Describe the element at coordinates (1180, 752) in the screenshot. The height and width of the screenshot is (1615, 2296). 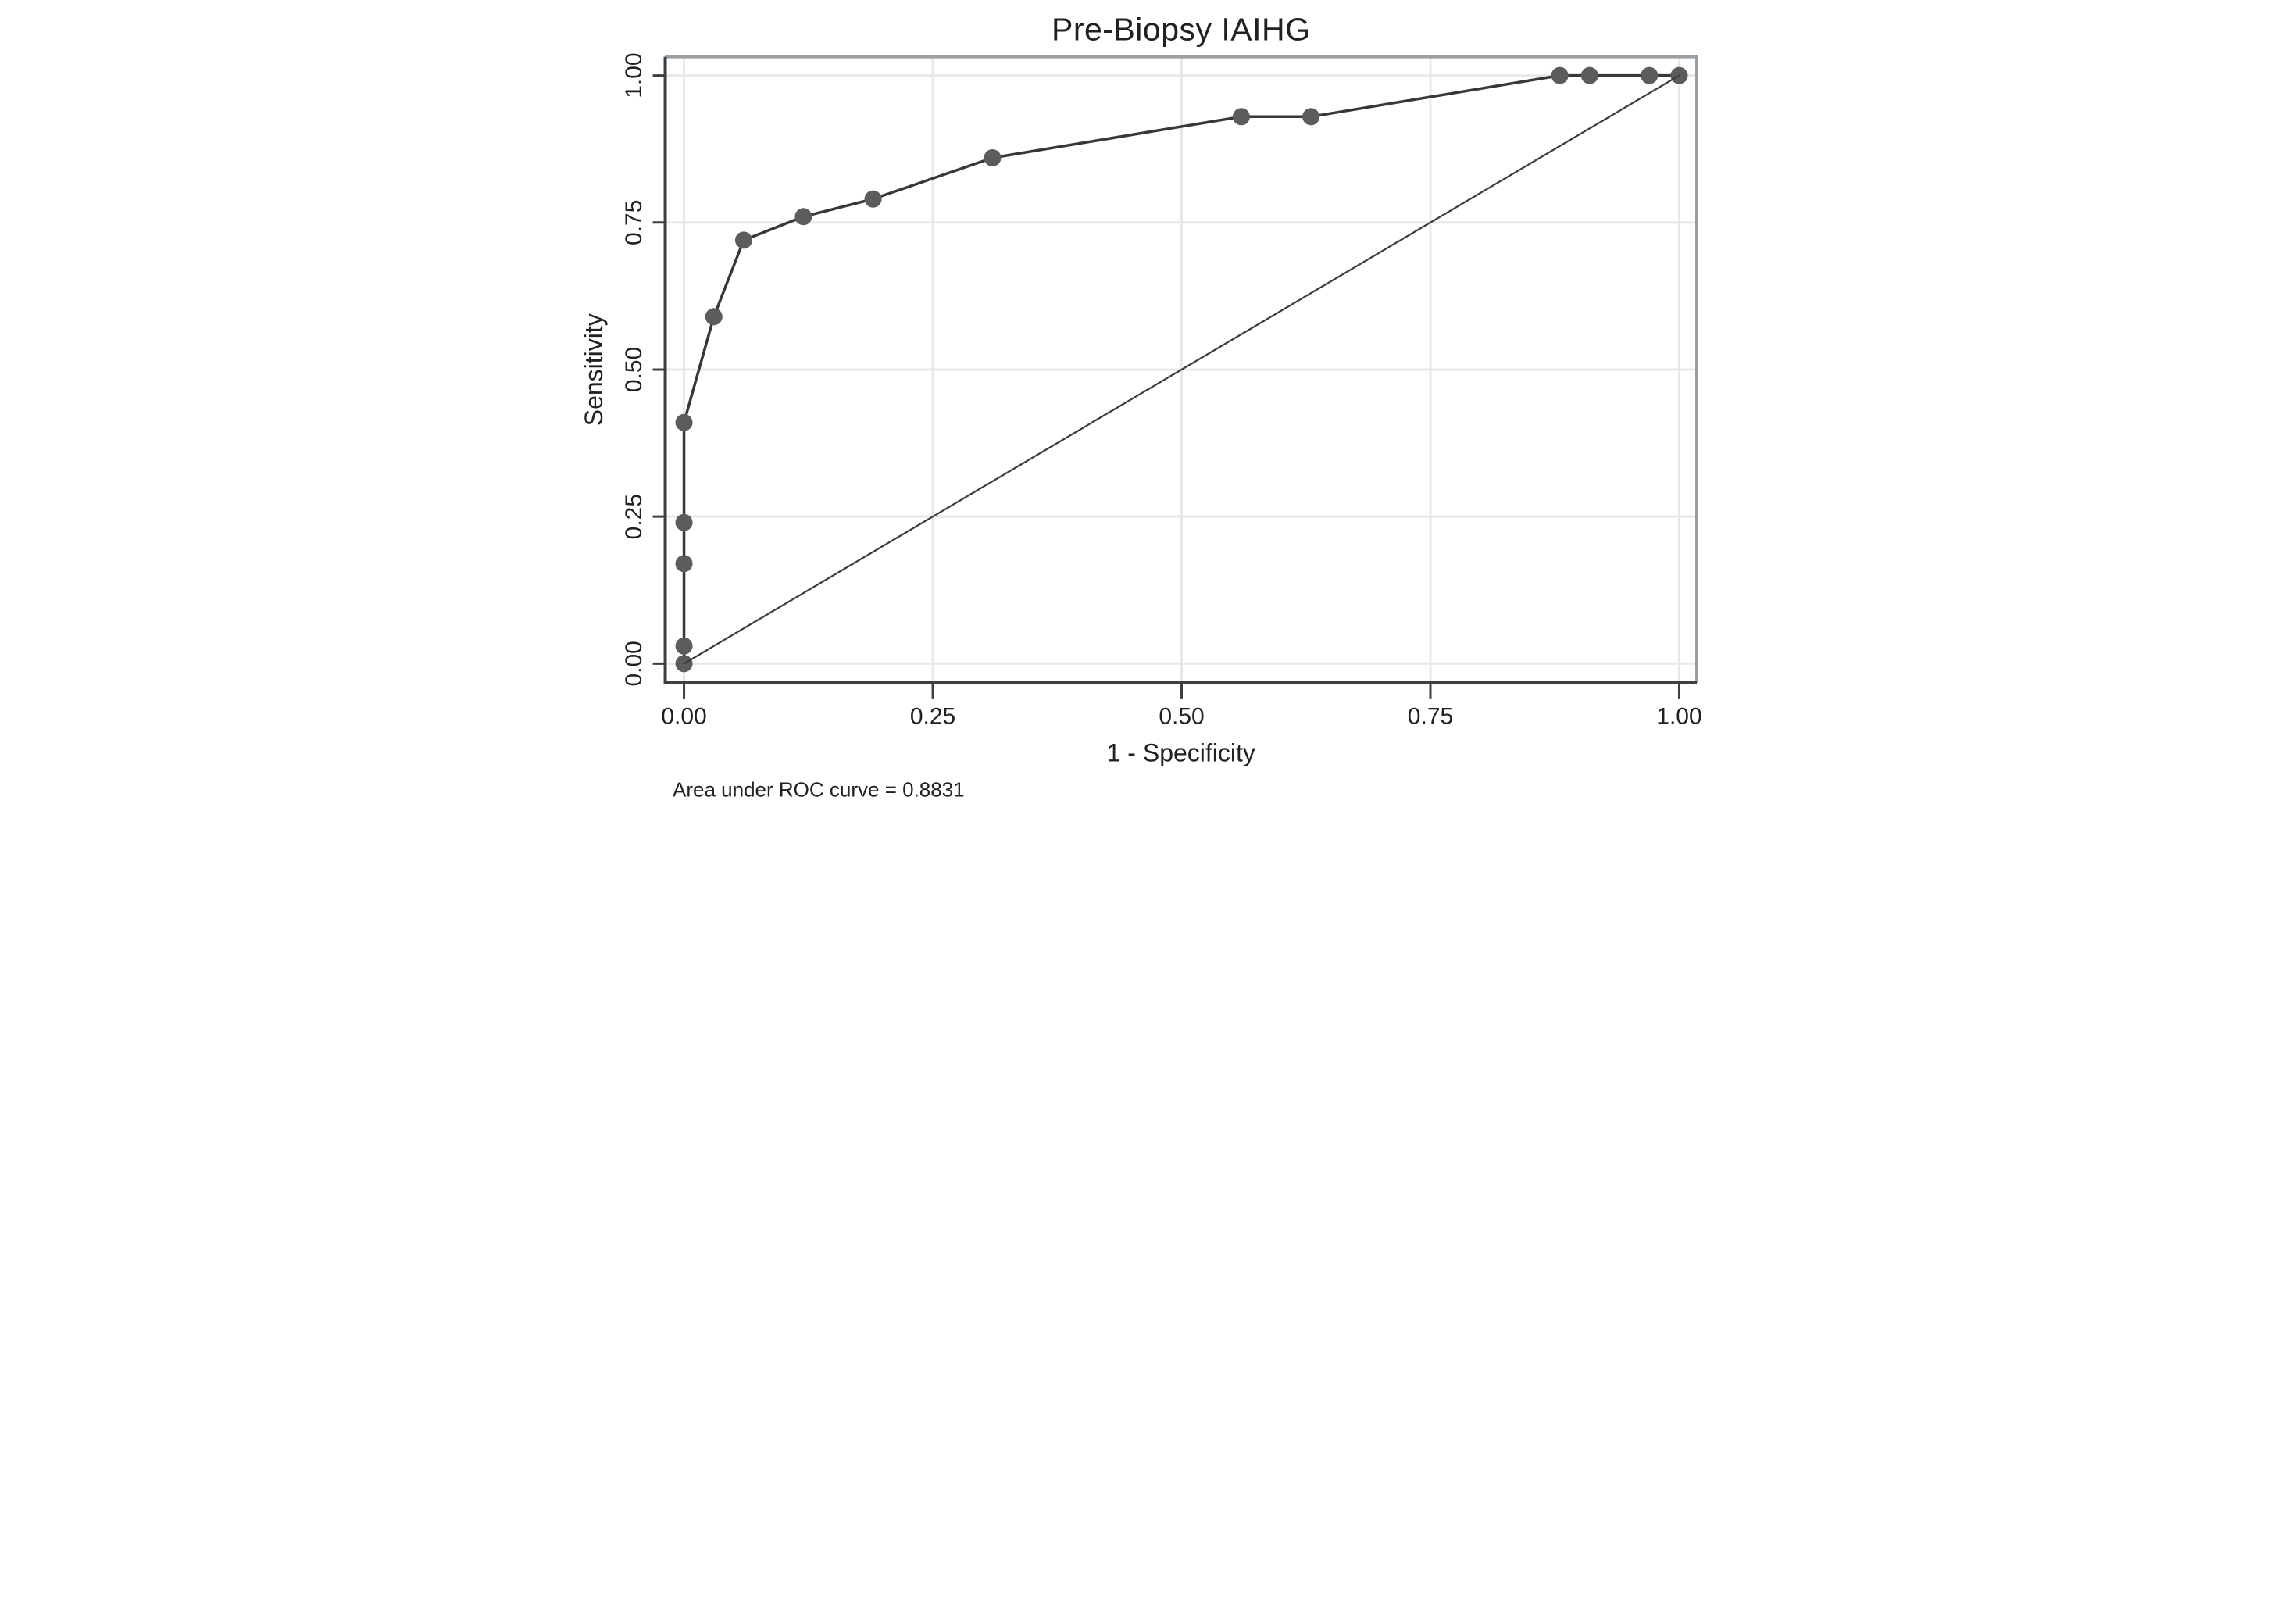
I see `x-axis-label: 1 - Specificity` at that location.